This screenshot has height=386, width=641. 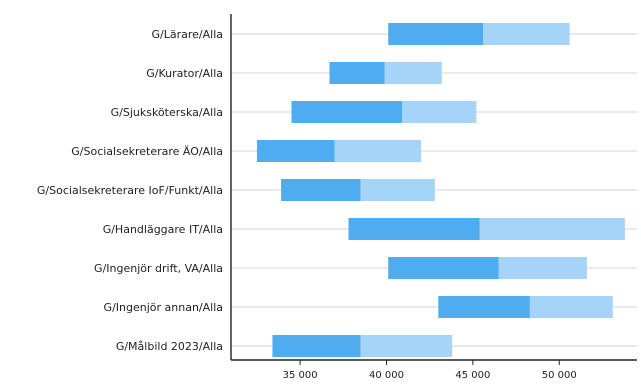 I want to click on category-label: G/Lärare/Alla, so click(x=188, y=34).